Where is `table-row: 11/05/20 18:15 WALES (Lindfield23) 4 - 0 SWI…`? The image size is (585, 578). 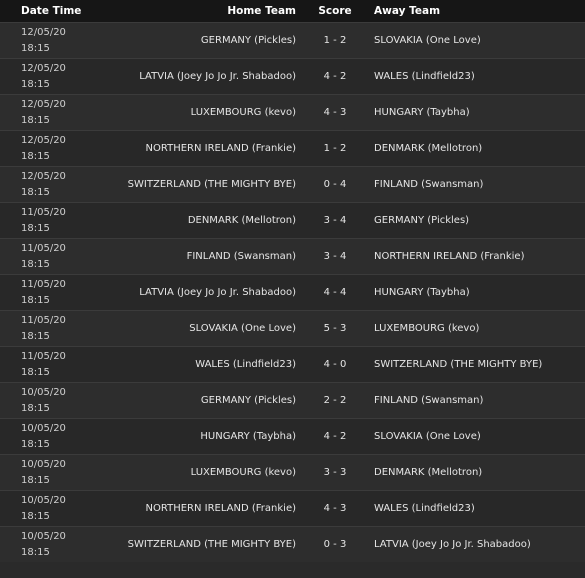 table-row: 11/05/20 18:15 WALES (Lindfield23) 4 - 0 SWI… is located at coordinates (292, 364).